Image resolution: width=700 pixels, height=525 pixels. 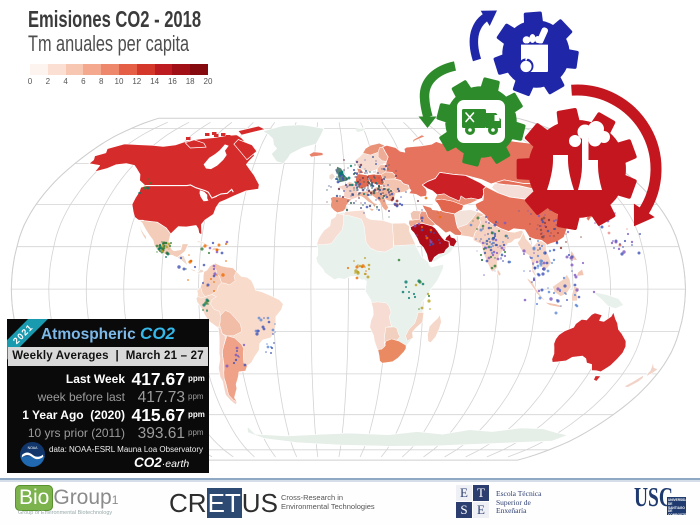 What do you see at coordinates (33, 448) in the screenshot?
I see `svg-text: NOAA` at bounding box center [33, 448].